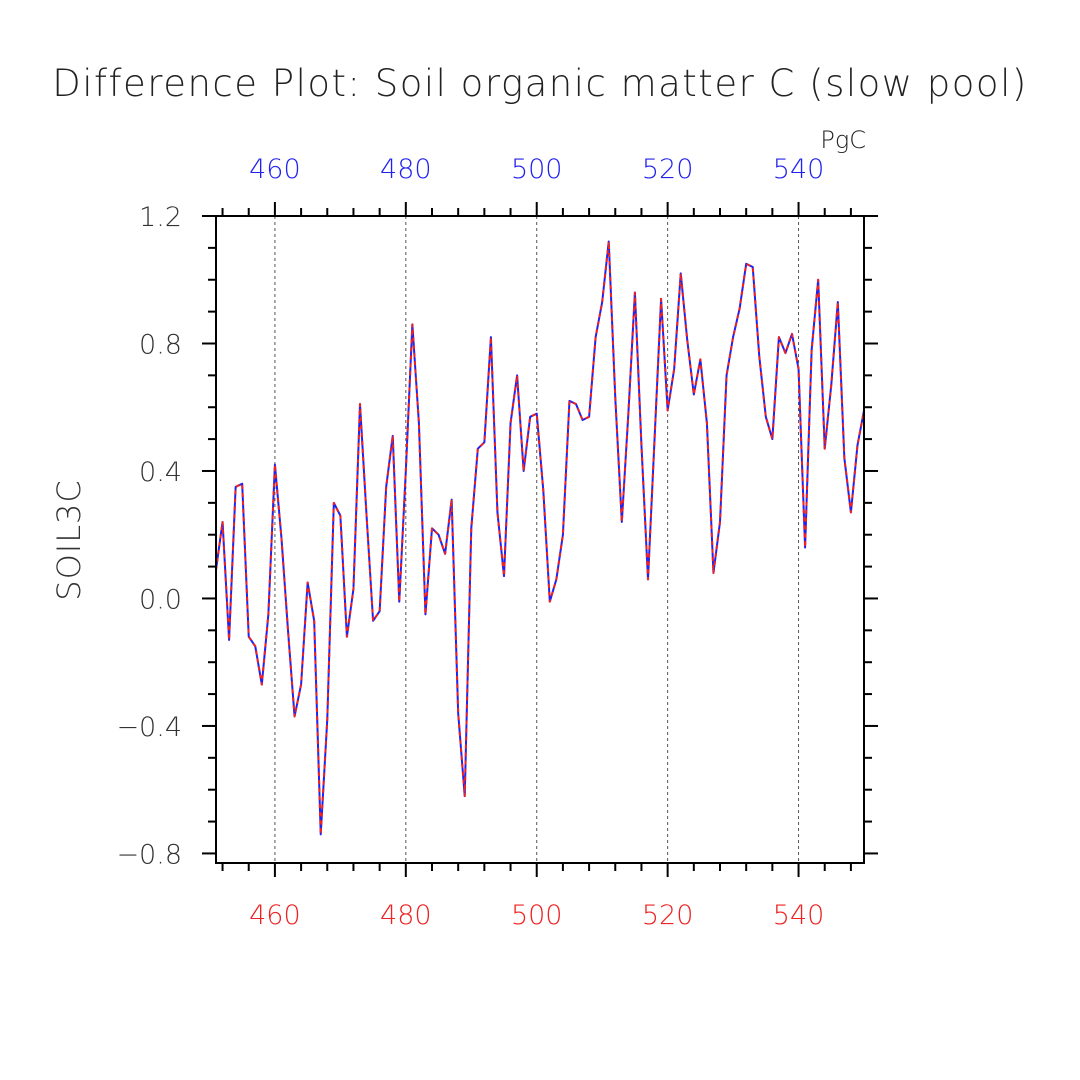  What do you see at coordinates (69, 539) in the screenshot?
I see `y-axis-label: SOIL3C` at bounding box center [69, 539].